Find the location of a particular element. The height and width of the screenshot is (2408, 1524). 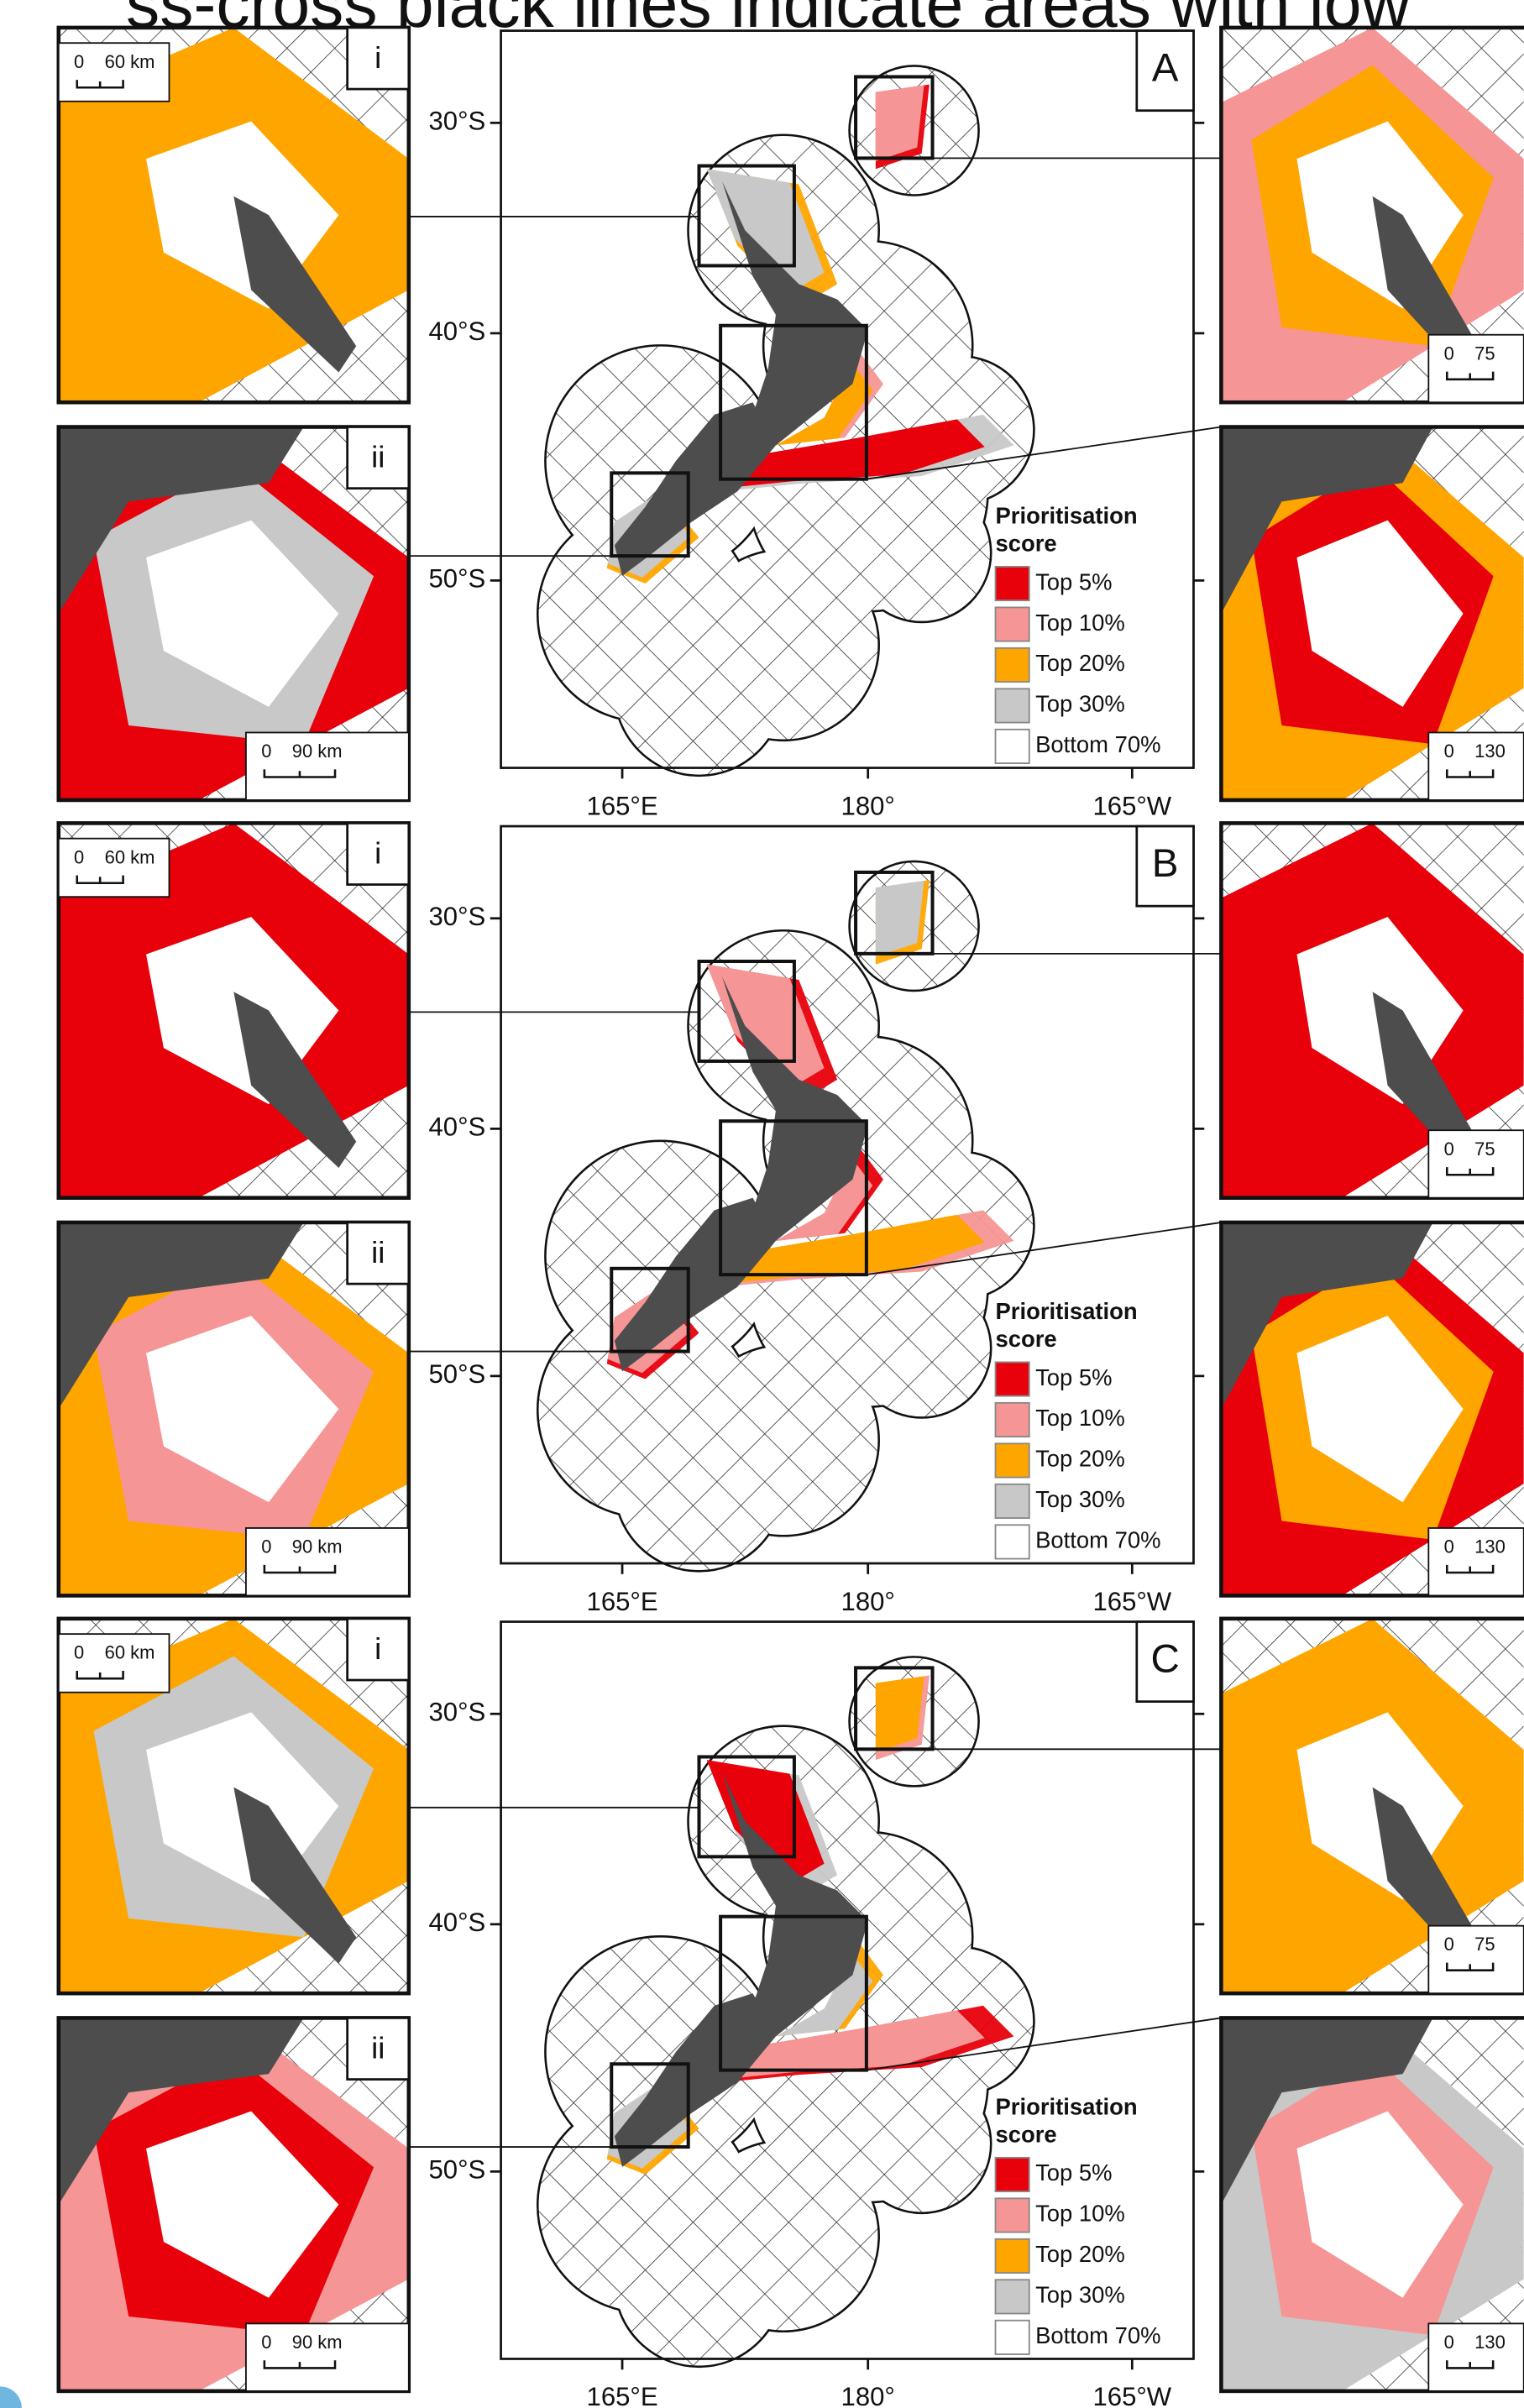

lon-label: 165°E is located at coordinates (623, 2395).